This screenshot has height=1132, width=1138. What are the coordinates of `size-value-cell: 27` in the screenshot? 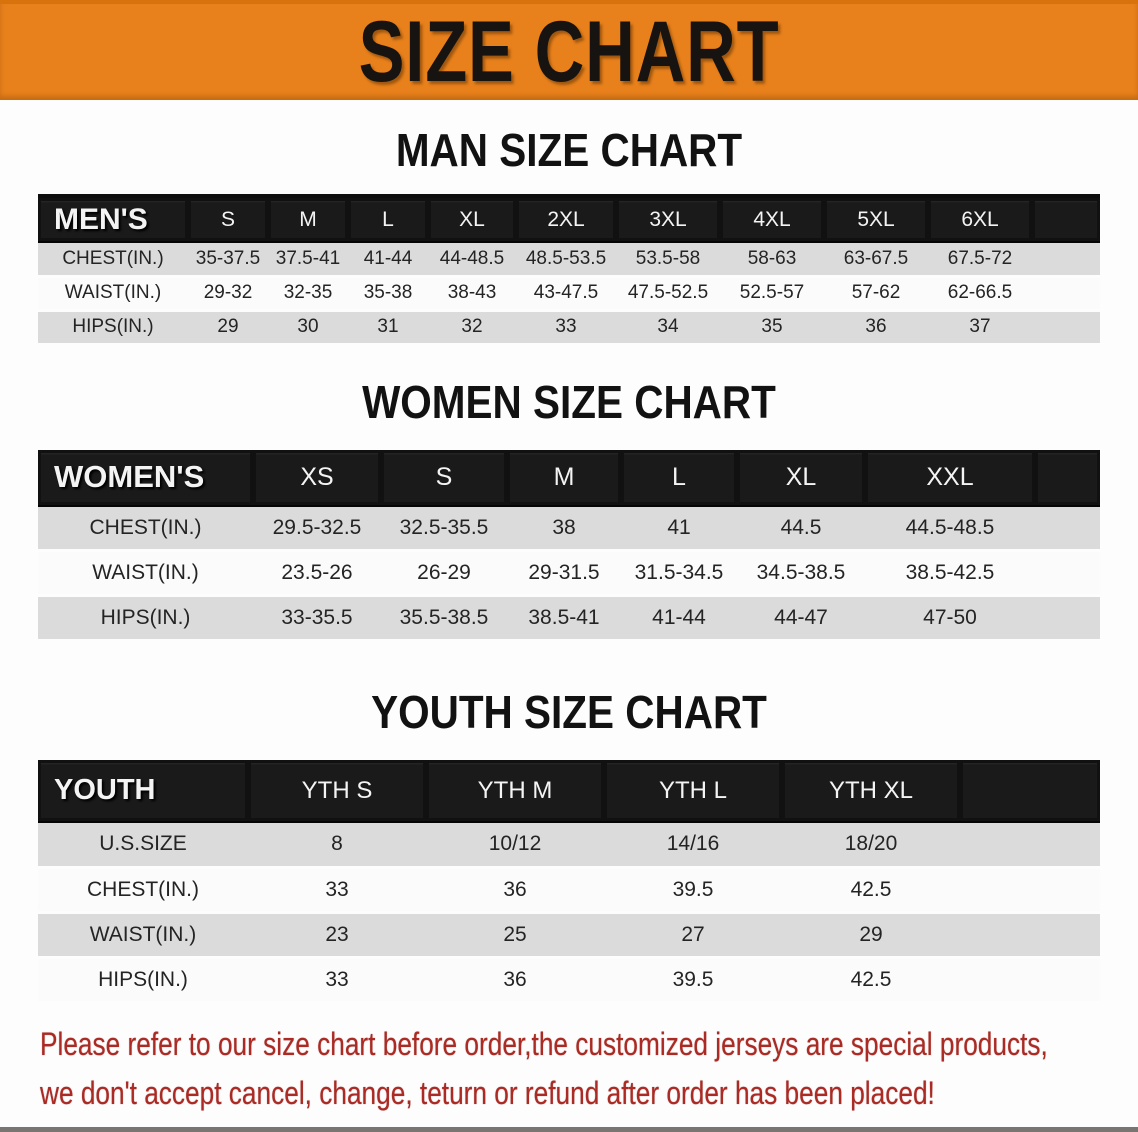 It's located at (693, 934).